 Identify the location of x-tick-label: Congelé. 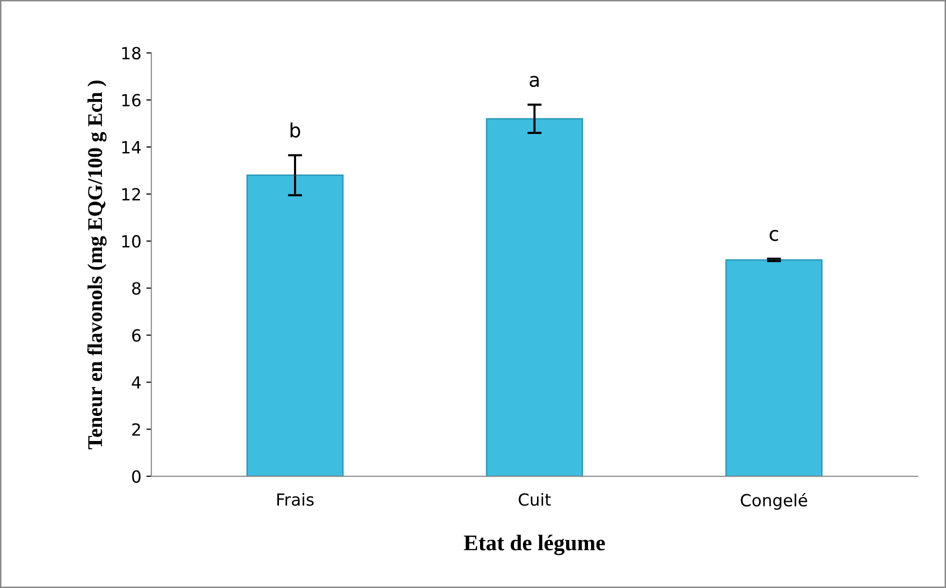
(774, 501).